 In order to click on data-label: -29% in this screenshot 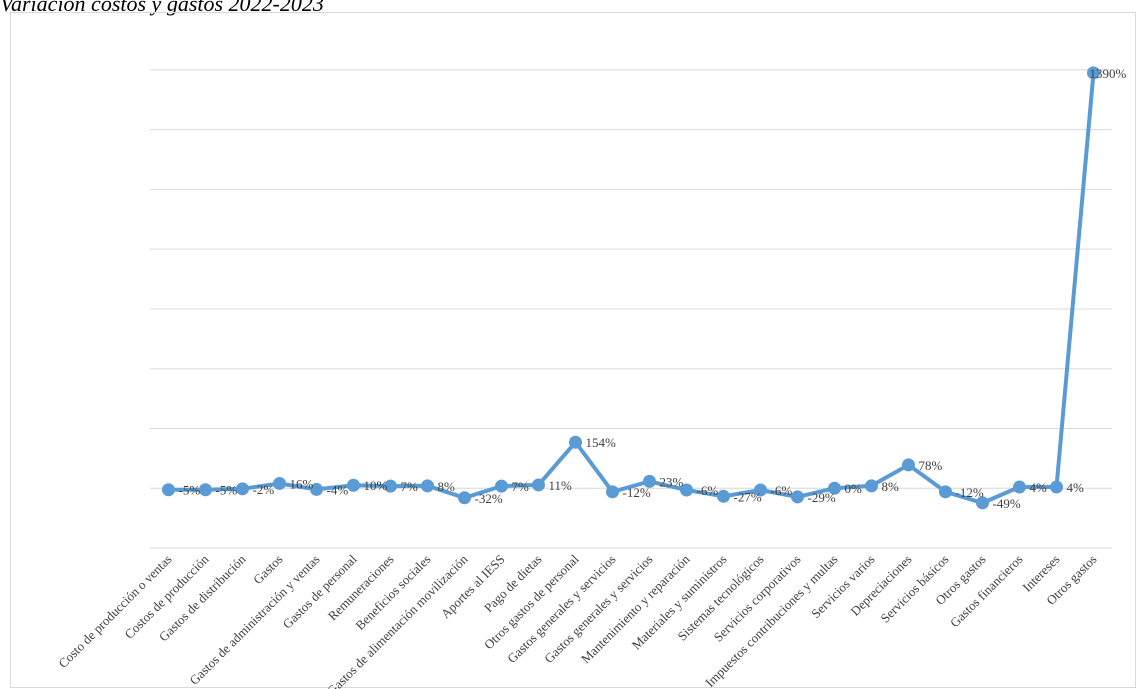, I will do `click(822, 497)`.